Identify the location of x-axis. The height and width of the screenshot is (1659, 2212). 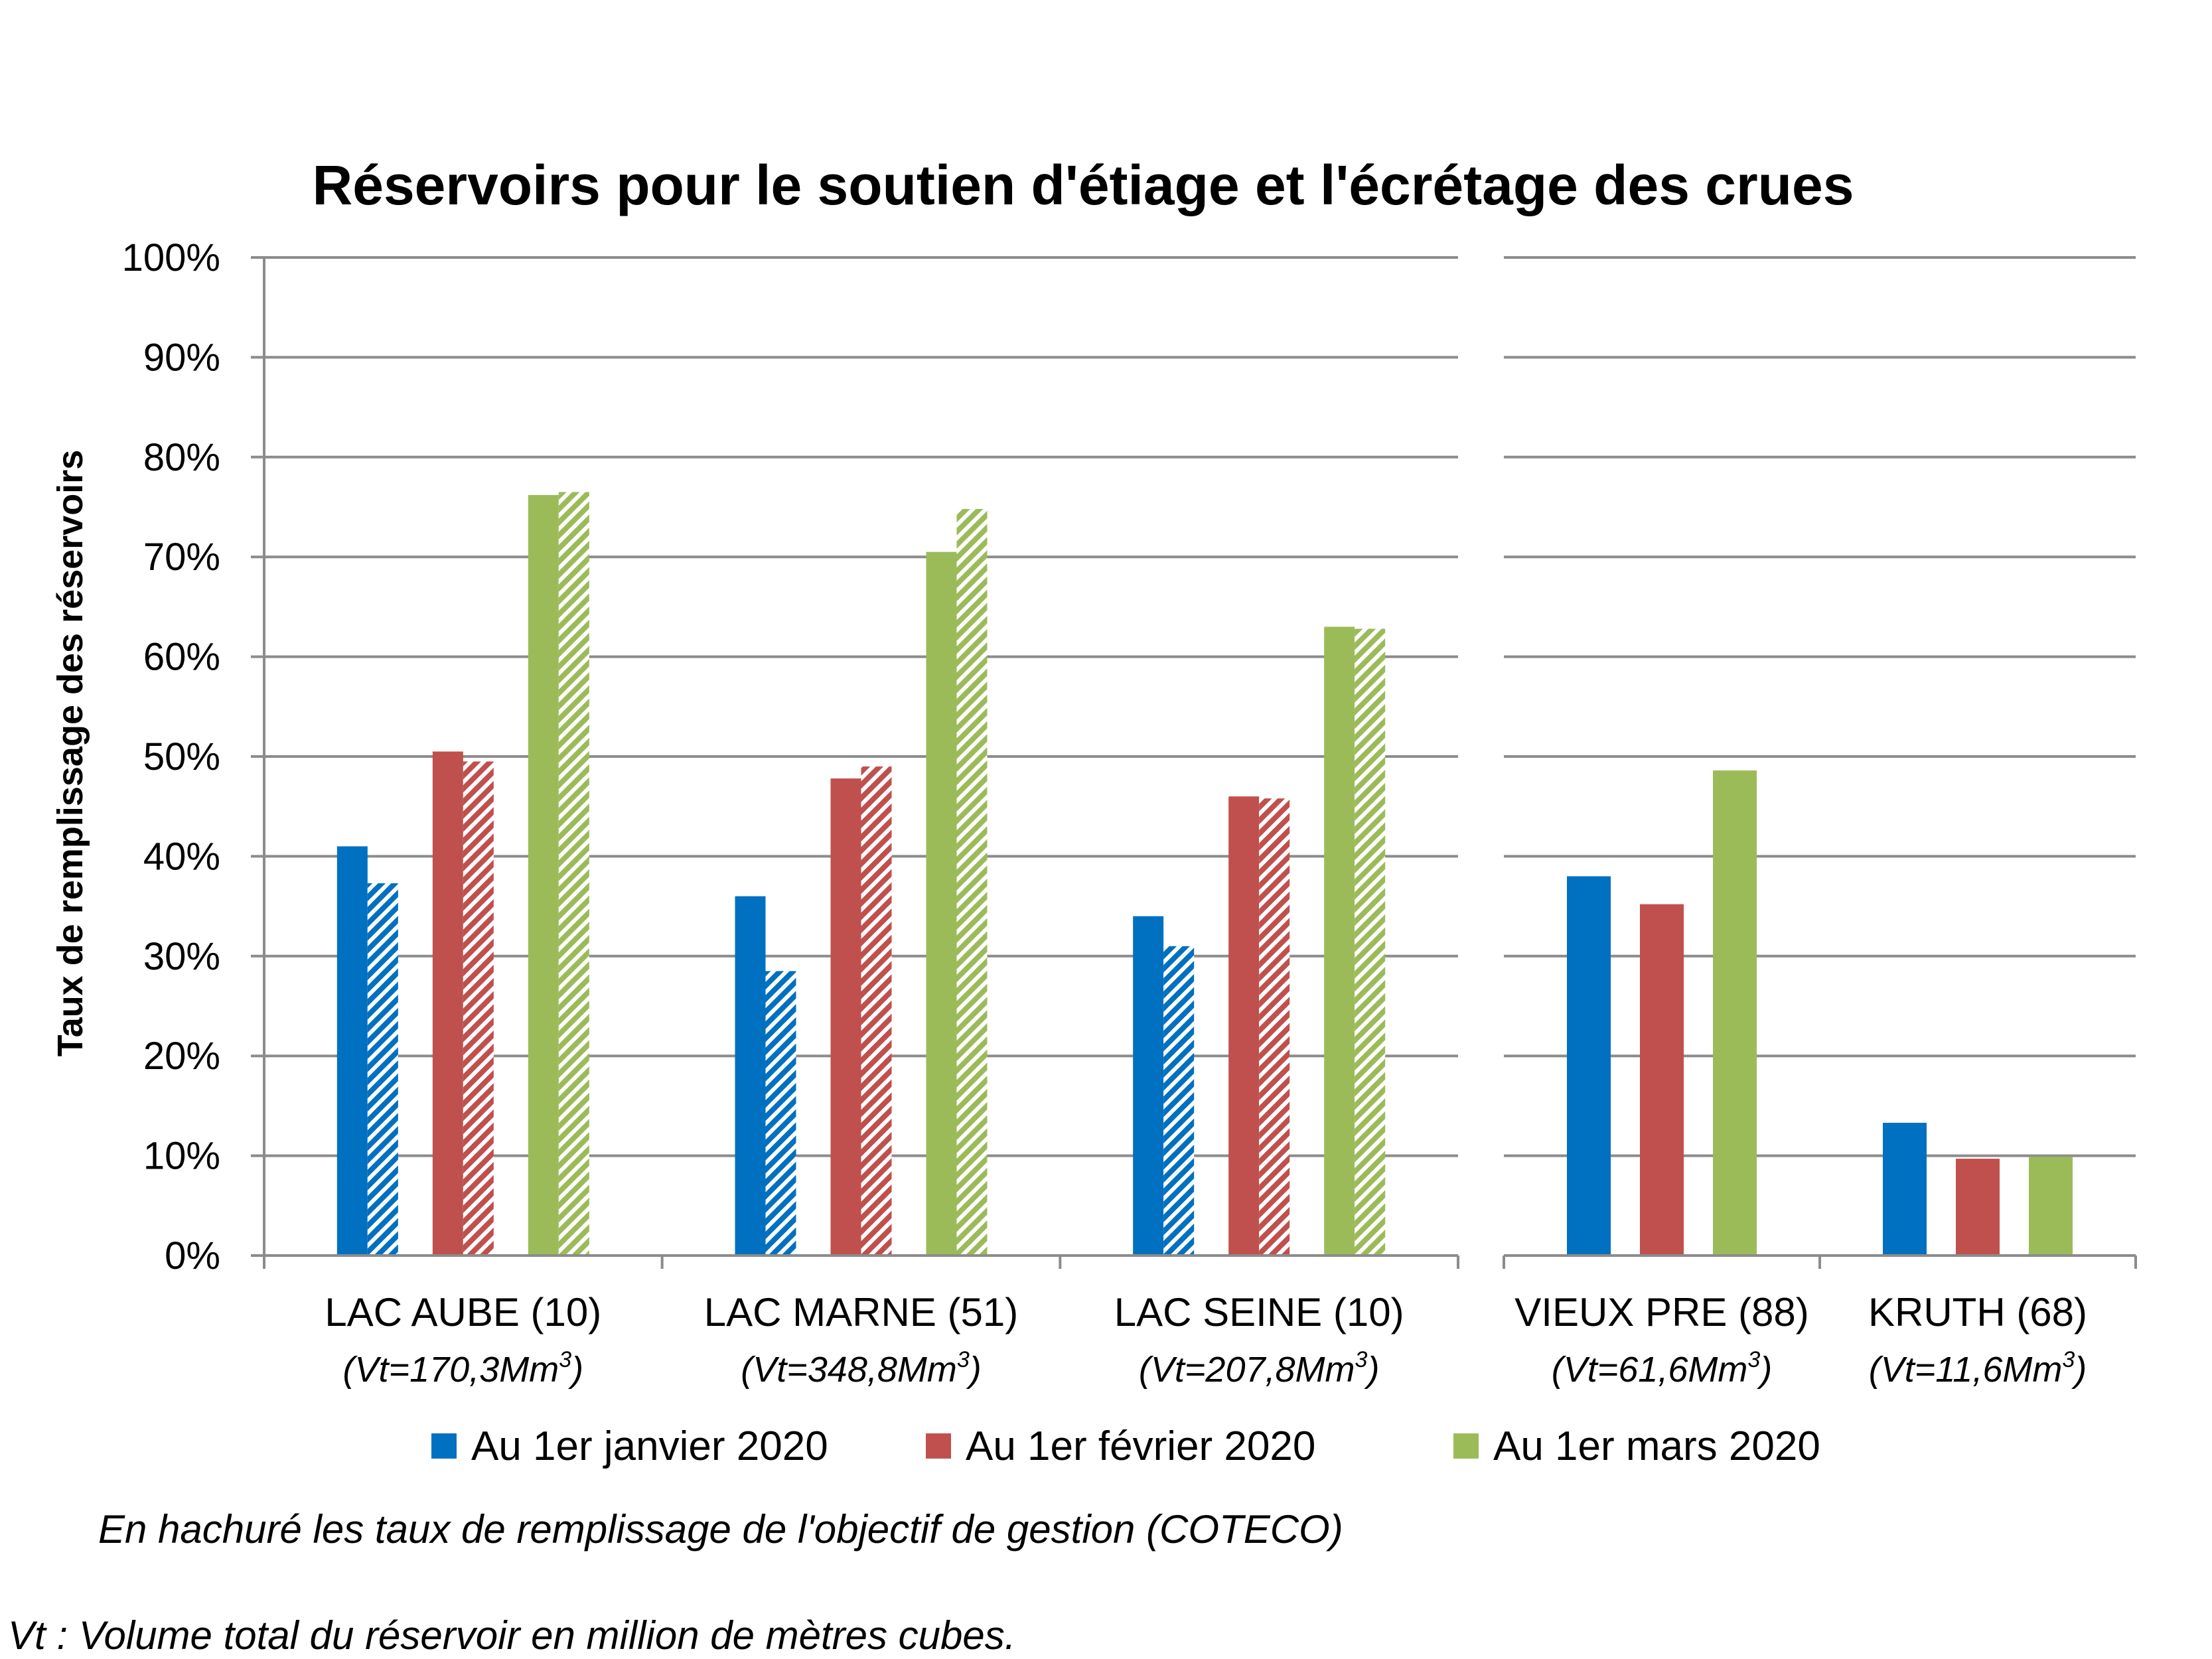
(1200, 1261).